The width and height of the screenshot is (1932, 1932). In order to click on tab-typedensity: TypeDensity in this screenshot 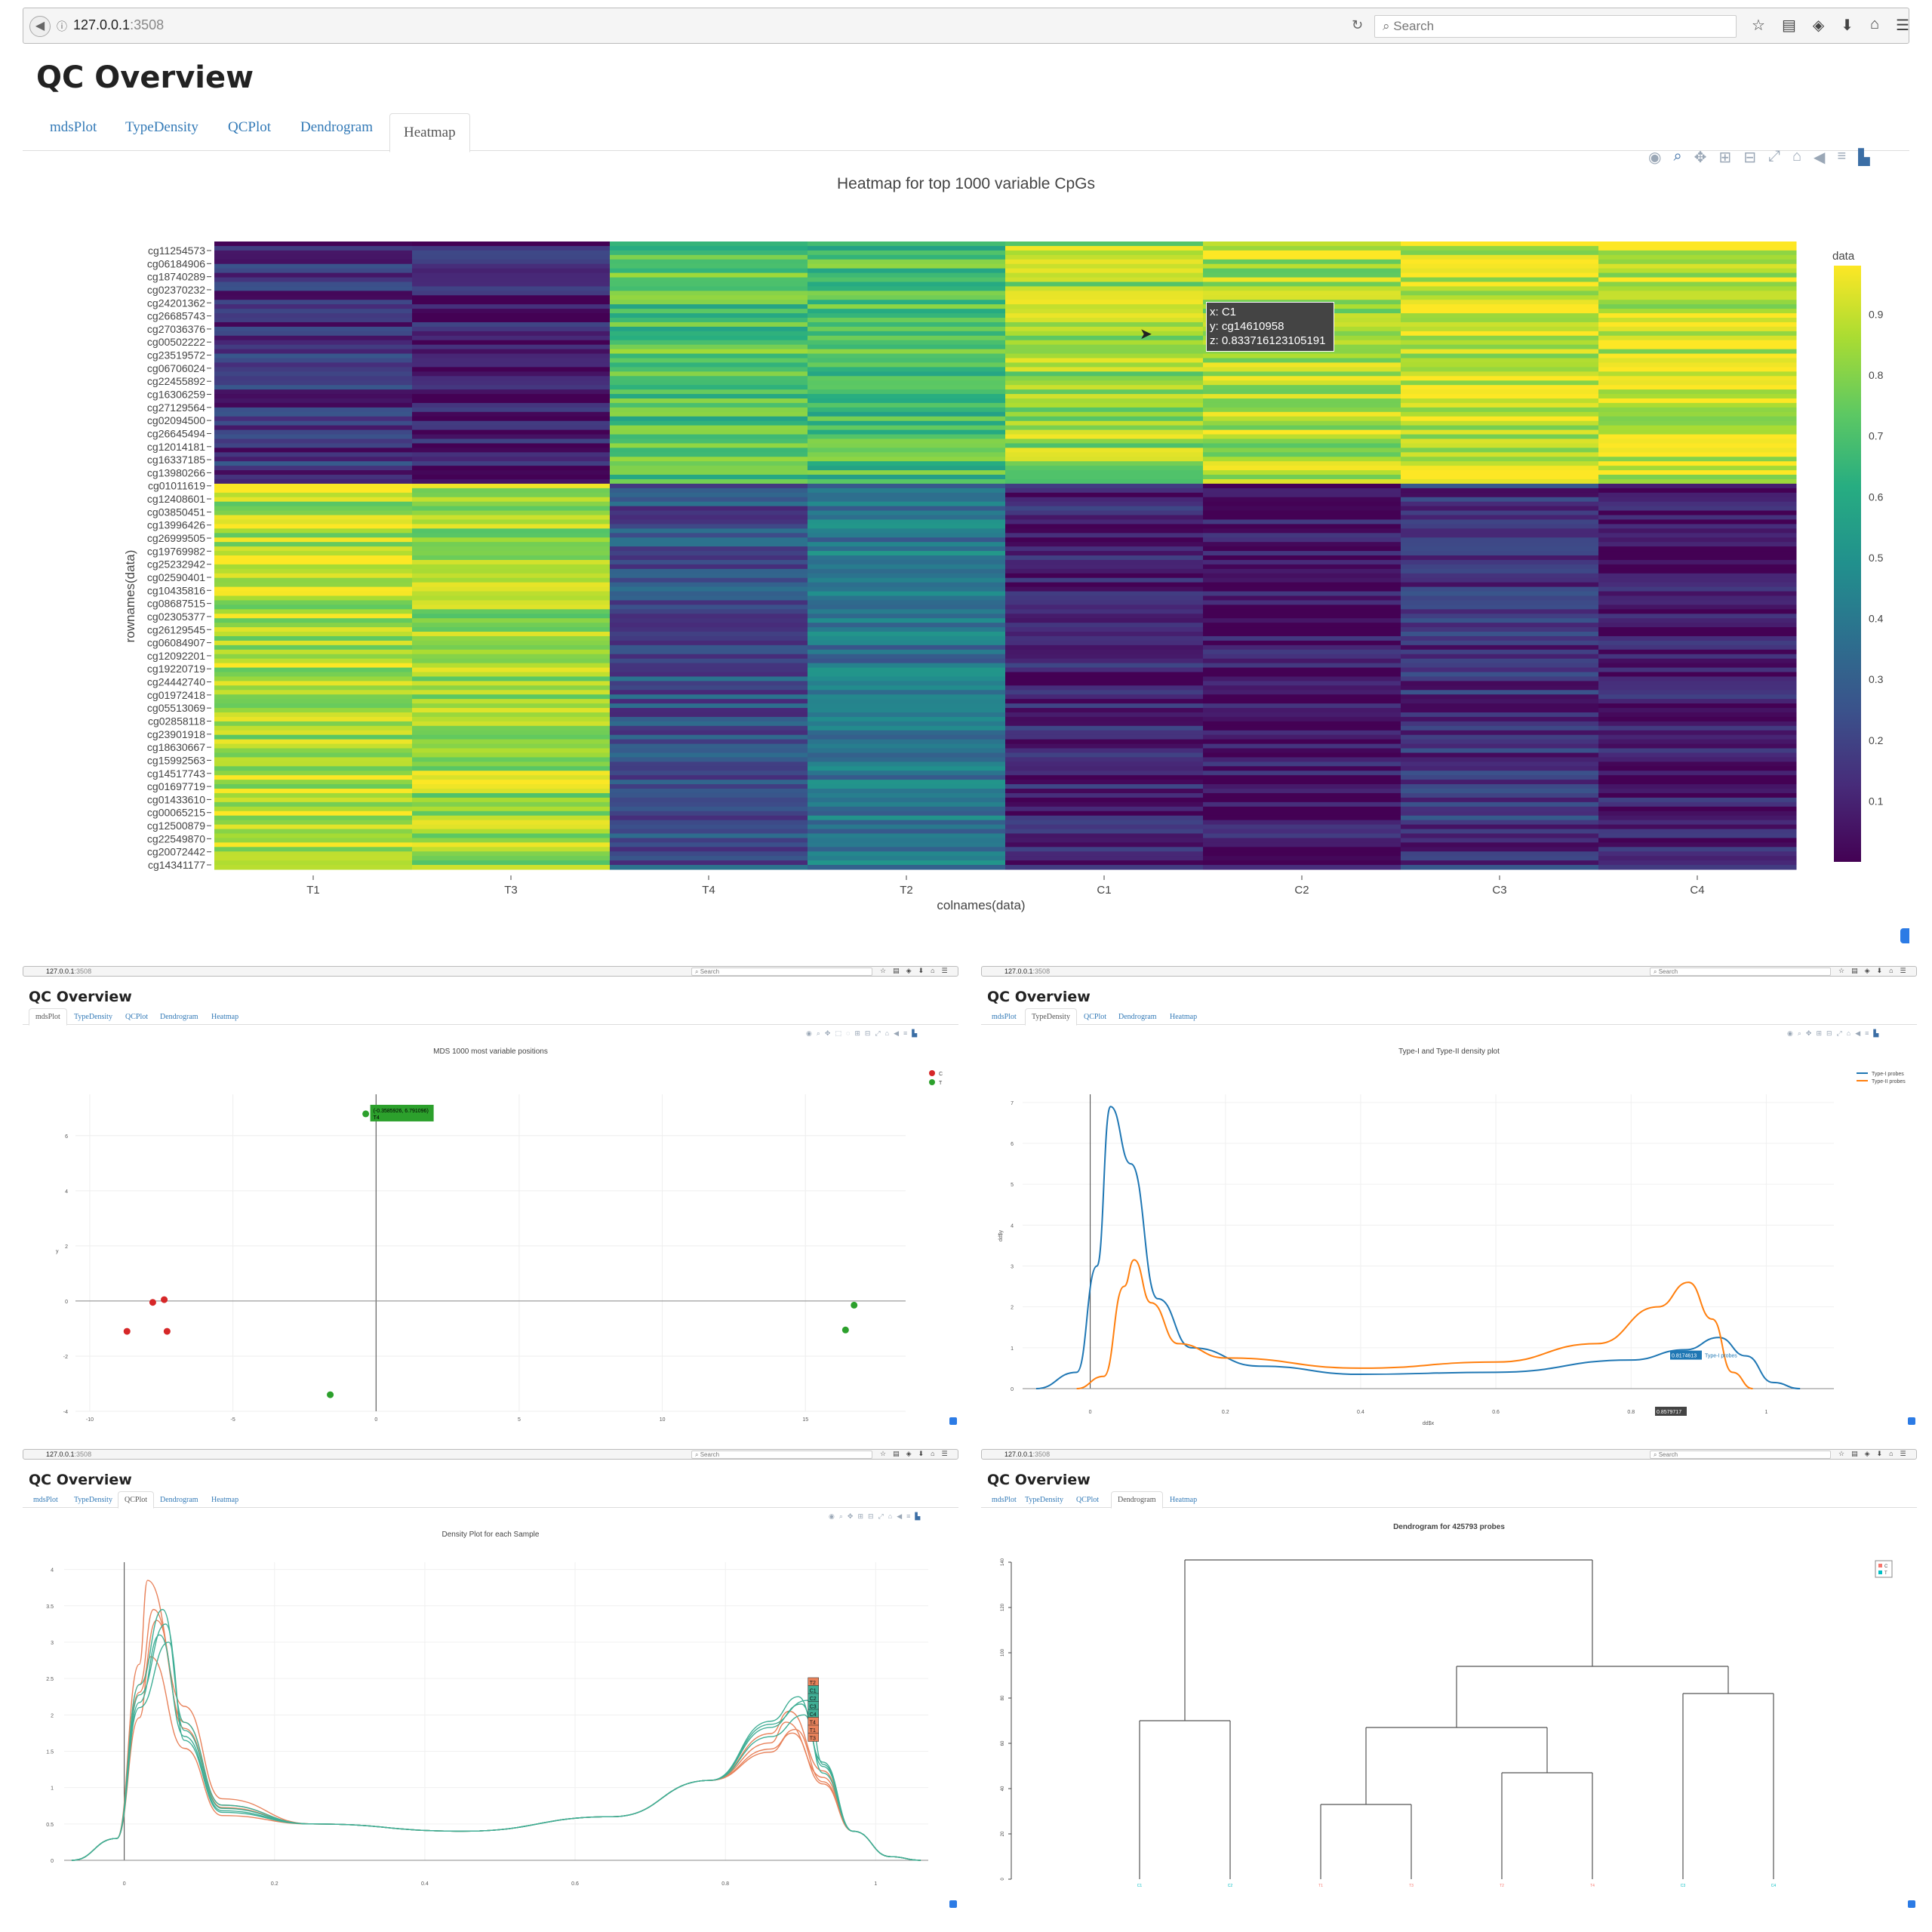, I will do `click(1051, 1017)`.